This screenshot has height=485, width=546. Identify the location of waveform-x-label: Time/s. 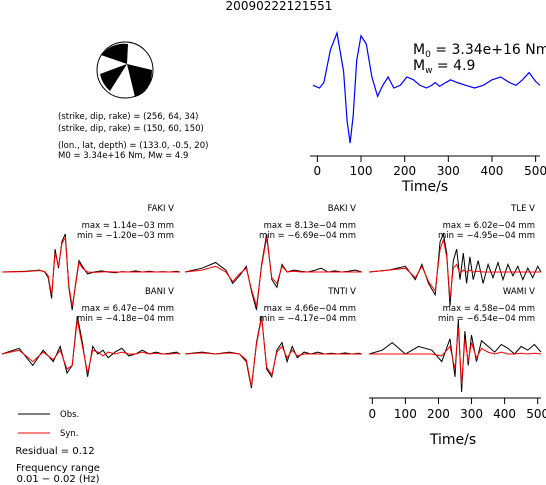
(452, 440).